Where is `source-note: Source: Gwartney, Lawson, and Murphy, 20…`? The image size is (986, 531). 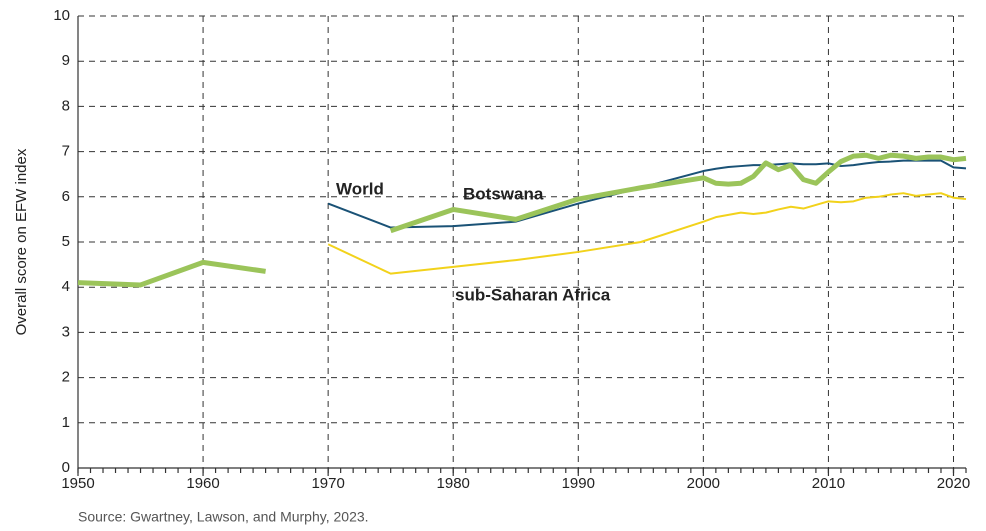
source-note: Source: Gwartney, Lawson, and Murphy, 20… is located at coordinates (223, 517).